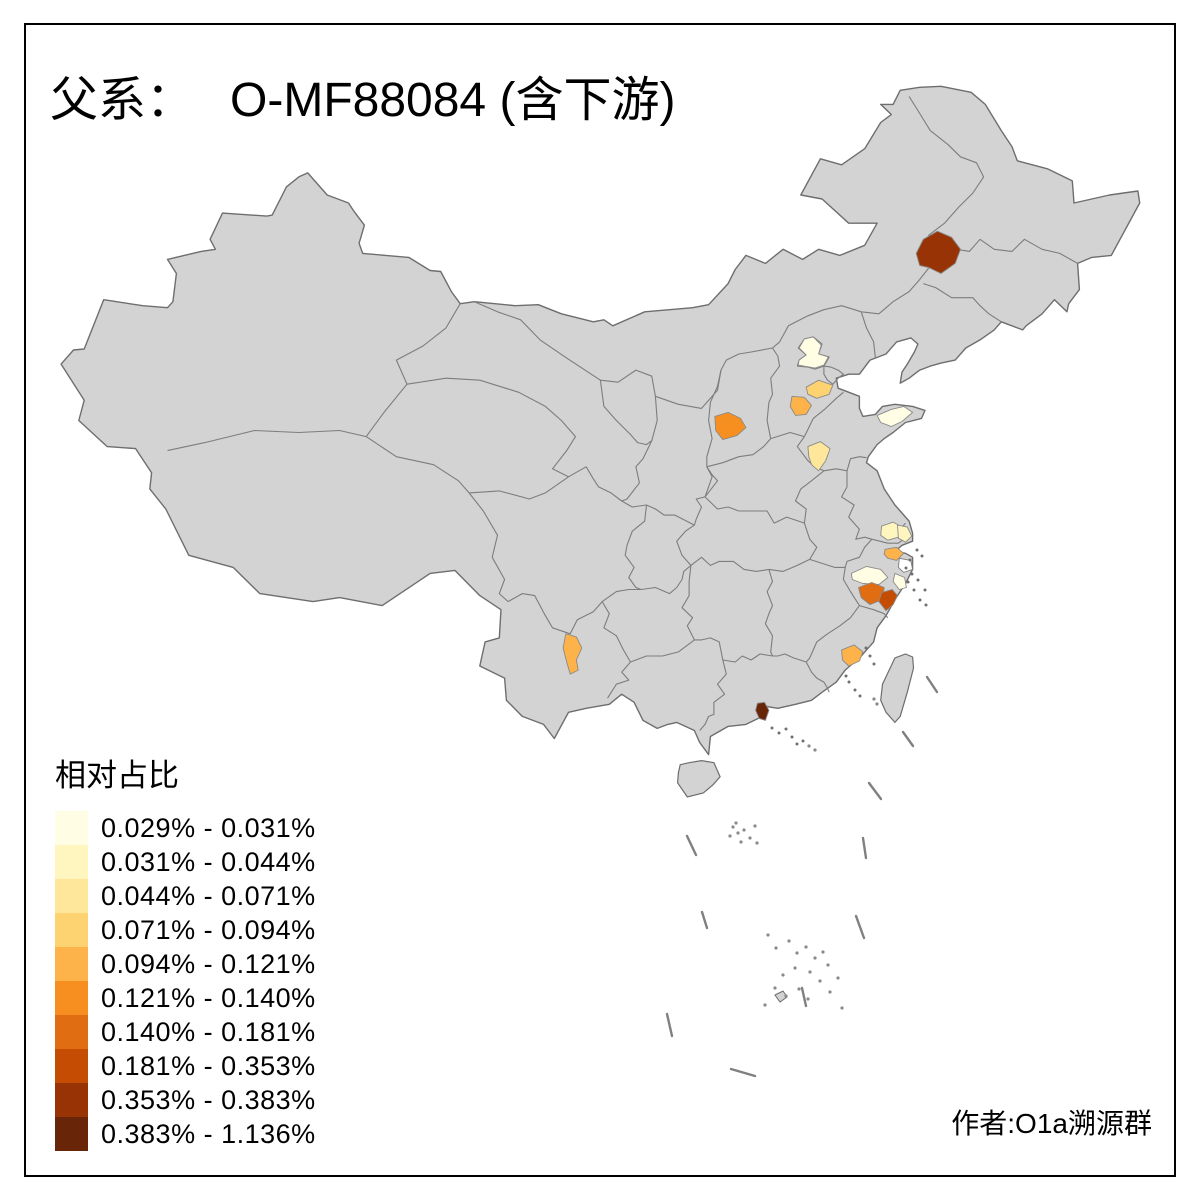 The height and width of the screenshot is (1200, 1200). I want to click on legend-row: 0.383% - 1.136%, so click(185, 1134).